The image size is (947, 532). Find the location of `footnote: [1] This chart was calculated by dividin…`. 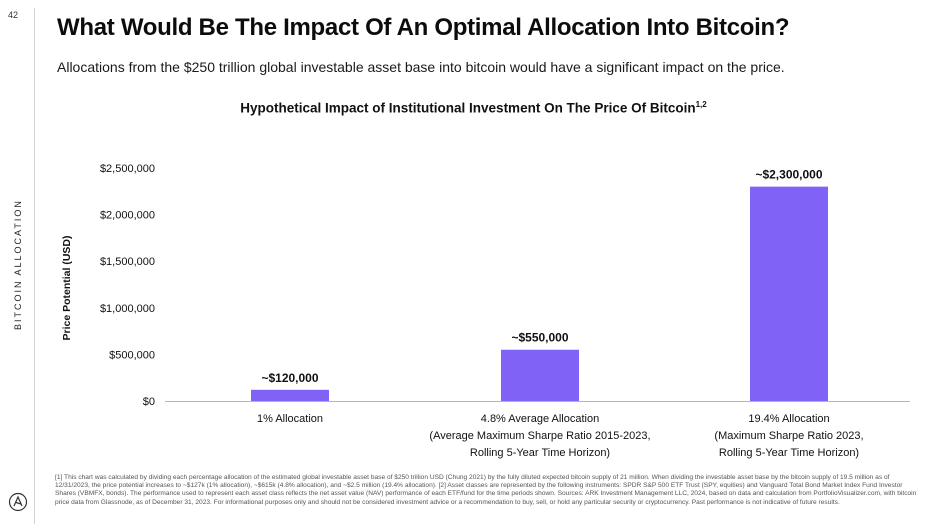

footnote: [1] This chart was calculated by dividin… is located at coordinates (486, 490).